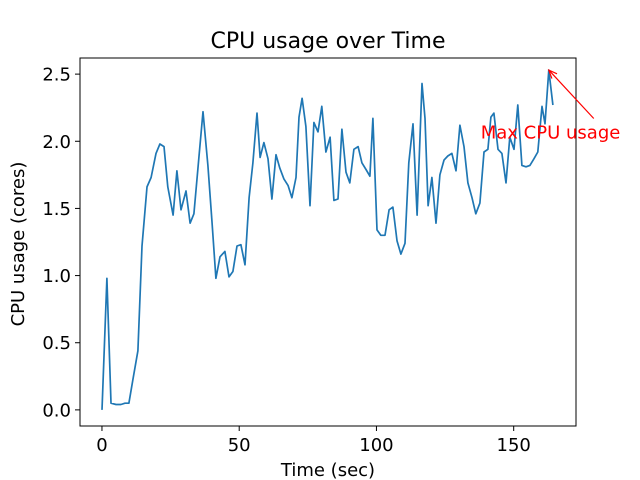 The height and width of the screenshot is (480, 640). I want to click on y-axis-label: CPU usage (cores), so click(18, 244).